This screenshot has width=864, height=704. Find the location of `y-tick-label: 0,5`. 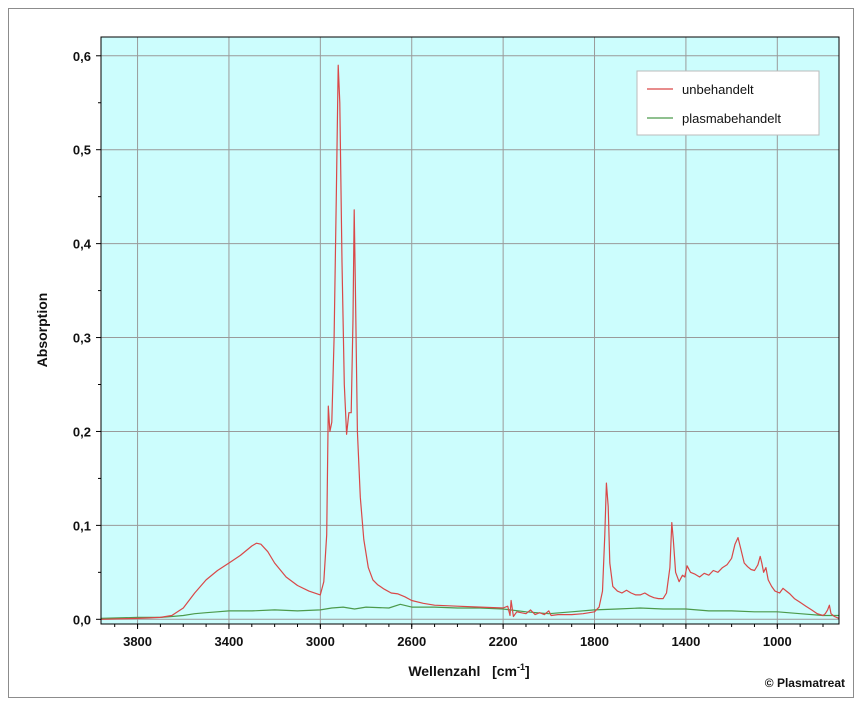

y-tick-label: 0,5 is located at coordinates (82, 150).